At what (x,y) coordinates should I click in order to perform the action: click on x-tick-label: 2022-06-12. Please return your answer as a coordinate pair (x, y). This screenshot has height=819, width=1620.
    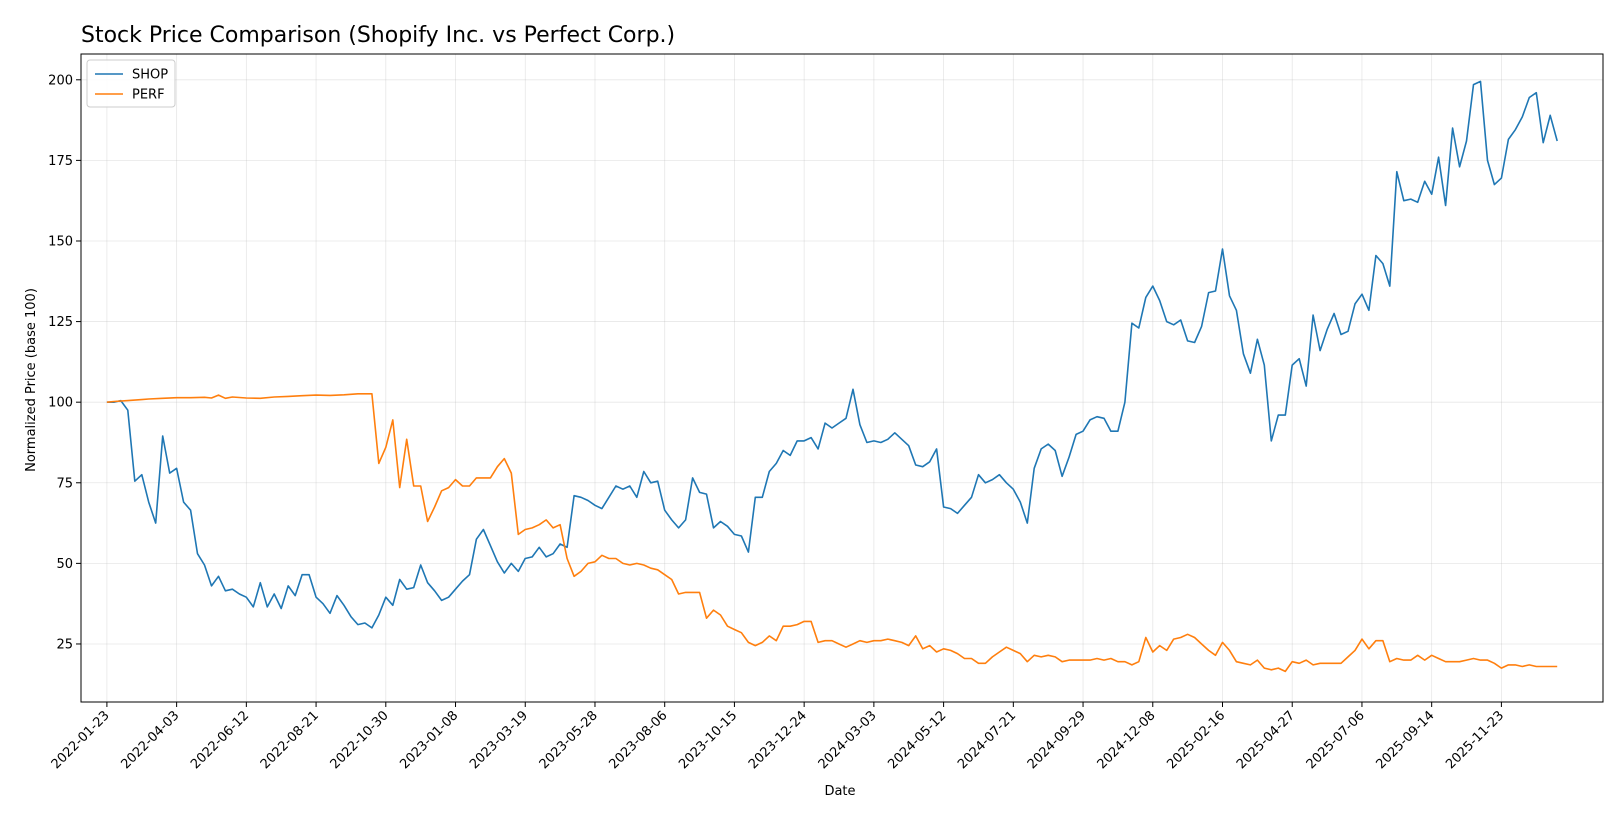
    Looking at the image, I should click on (220, 740).